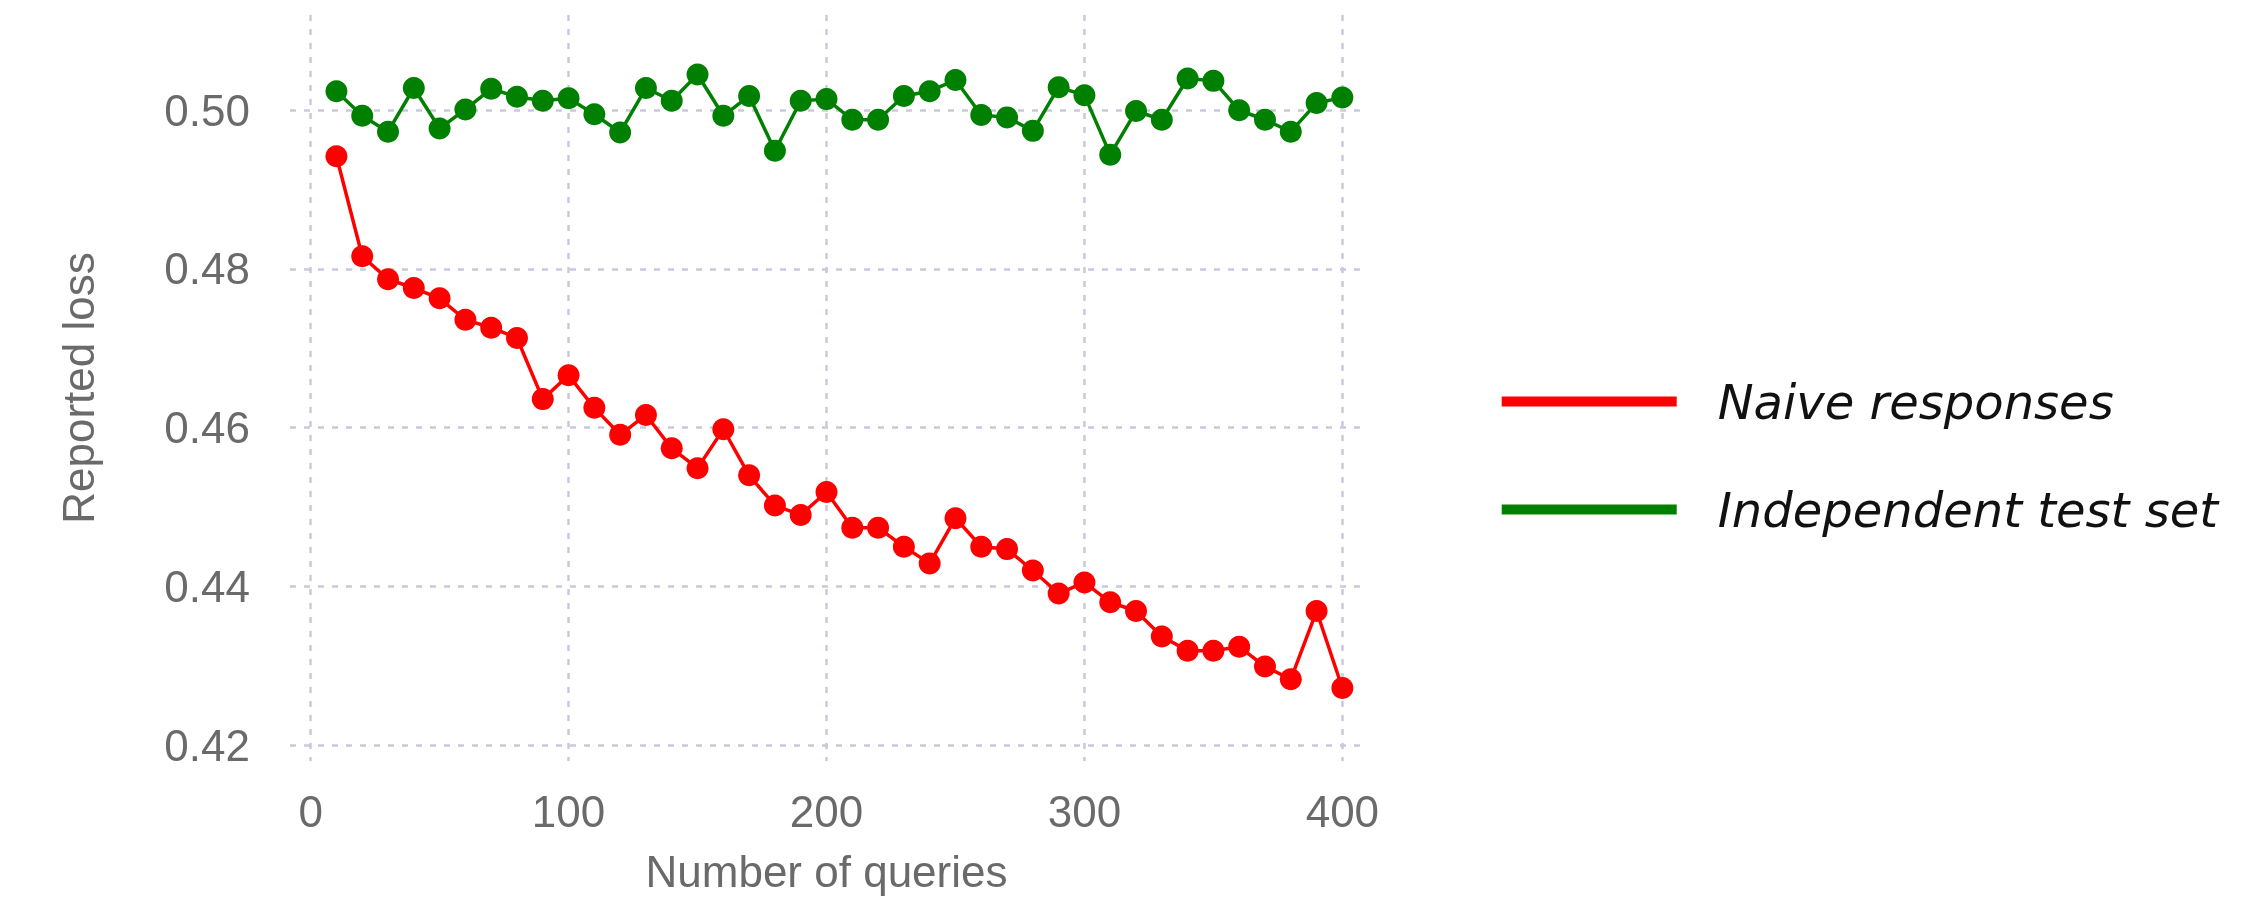 This screenshot has height=911, width=2243. Describe the element at coordinates (1342, 811) in the screenshot. I see `x-tick-label: 400` at that location.